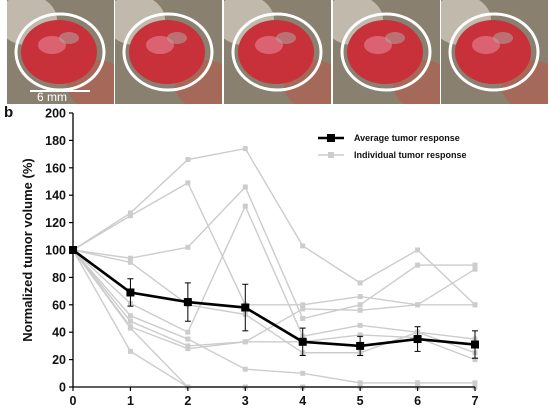  I want to click on x-tick-label: 6, so click(417, 401).